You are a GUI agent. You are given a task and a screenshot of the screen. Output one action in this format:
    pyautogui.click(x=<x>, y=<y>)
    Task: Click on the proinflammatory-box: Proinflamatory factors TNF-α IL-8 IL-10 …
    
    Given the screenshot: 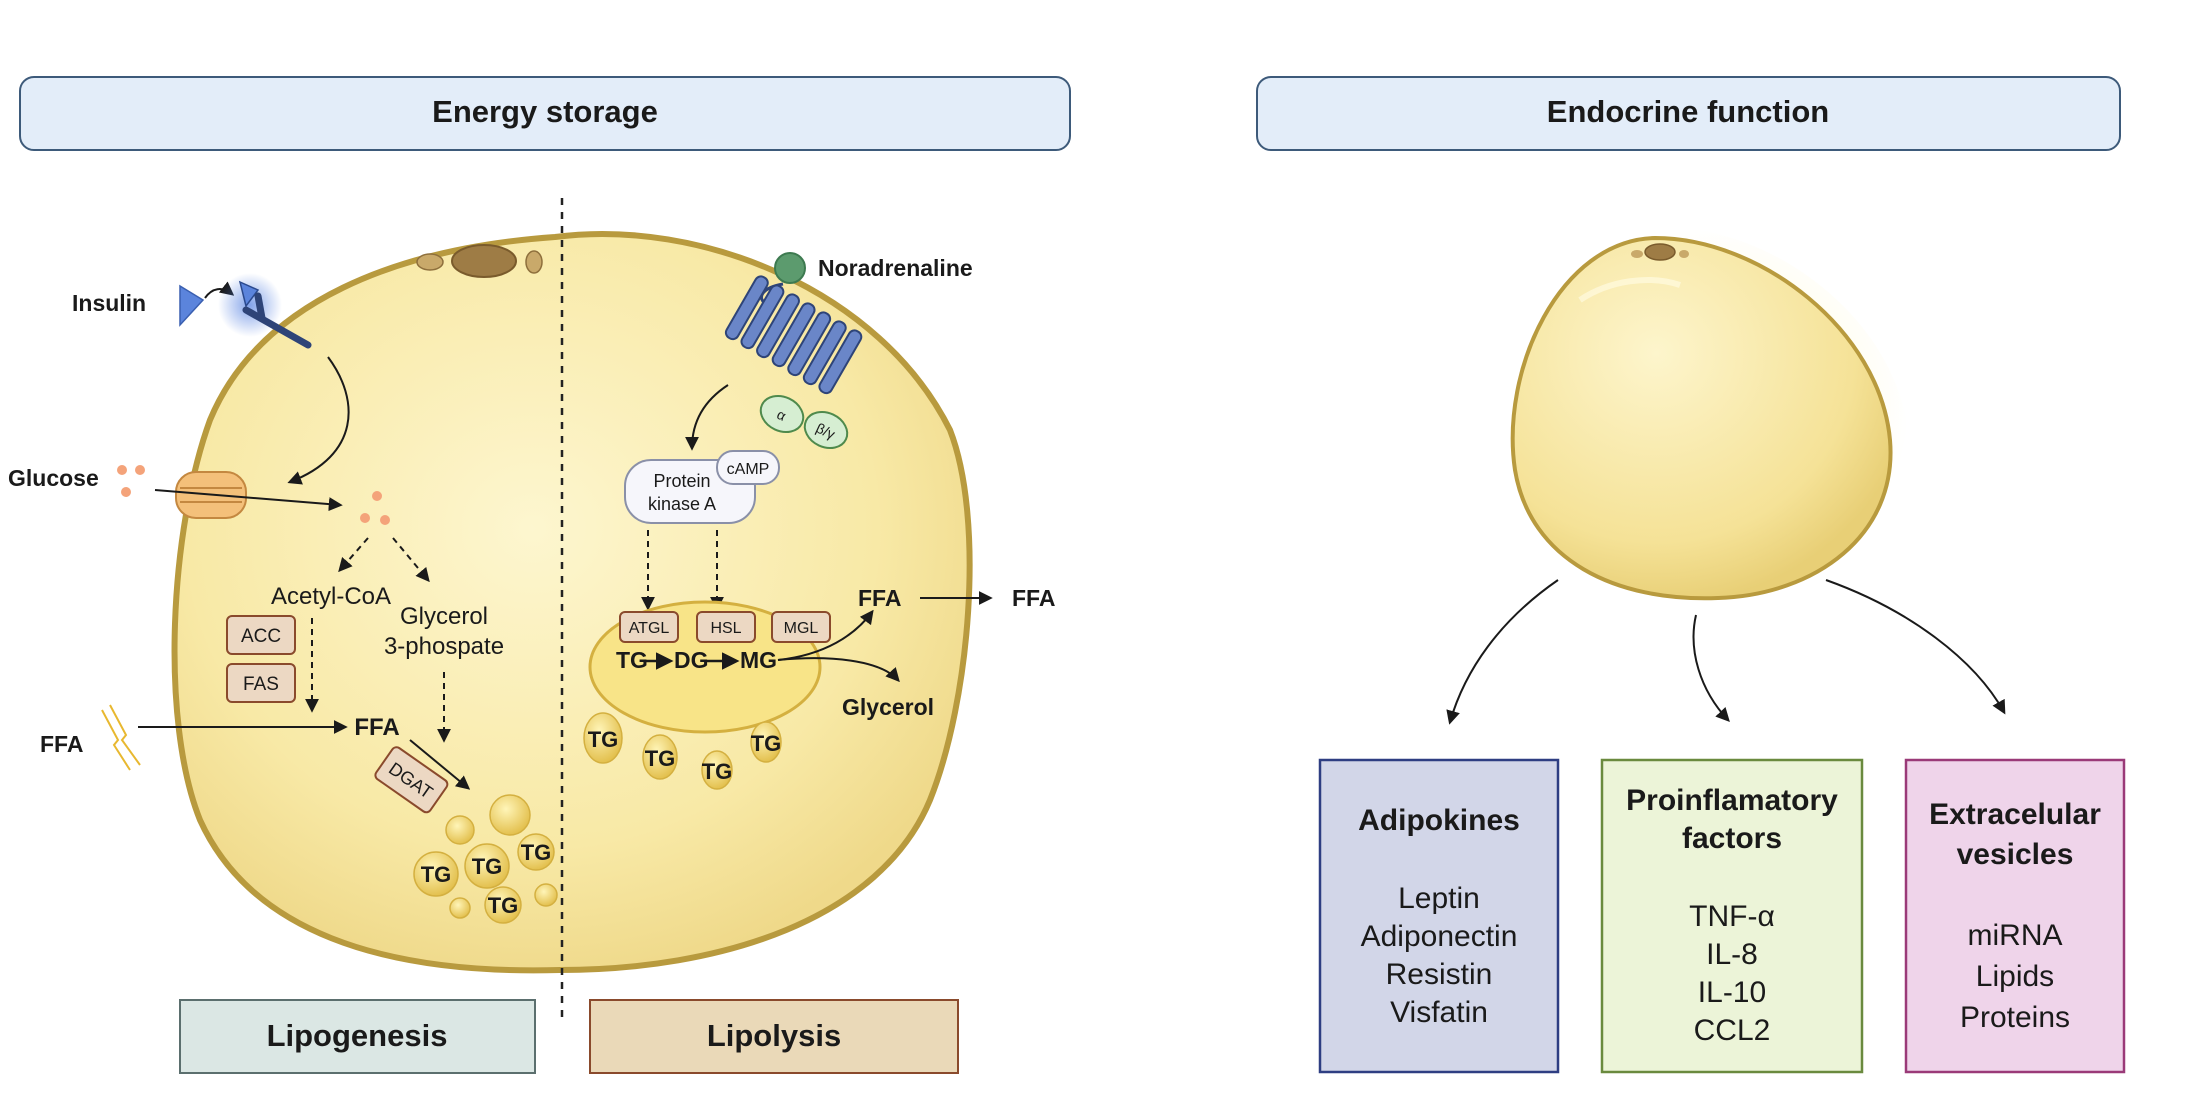 What is the action you would take?
    pyautogui.click(x=1732, y=916)
    